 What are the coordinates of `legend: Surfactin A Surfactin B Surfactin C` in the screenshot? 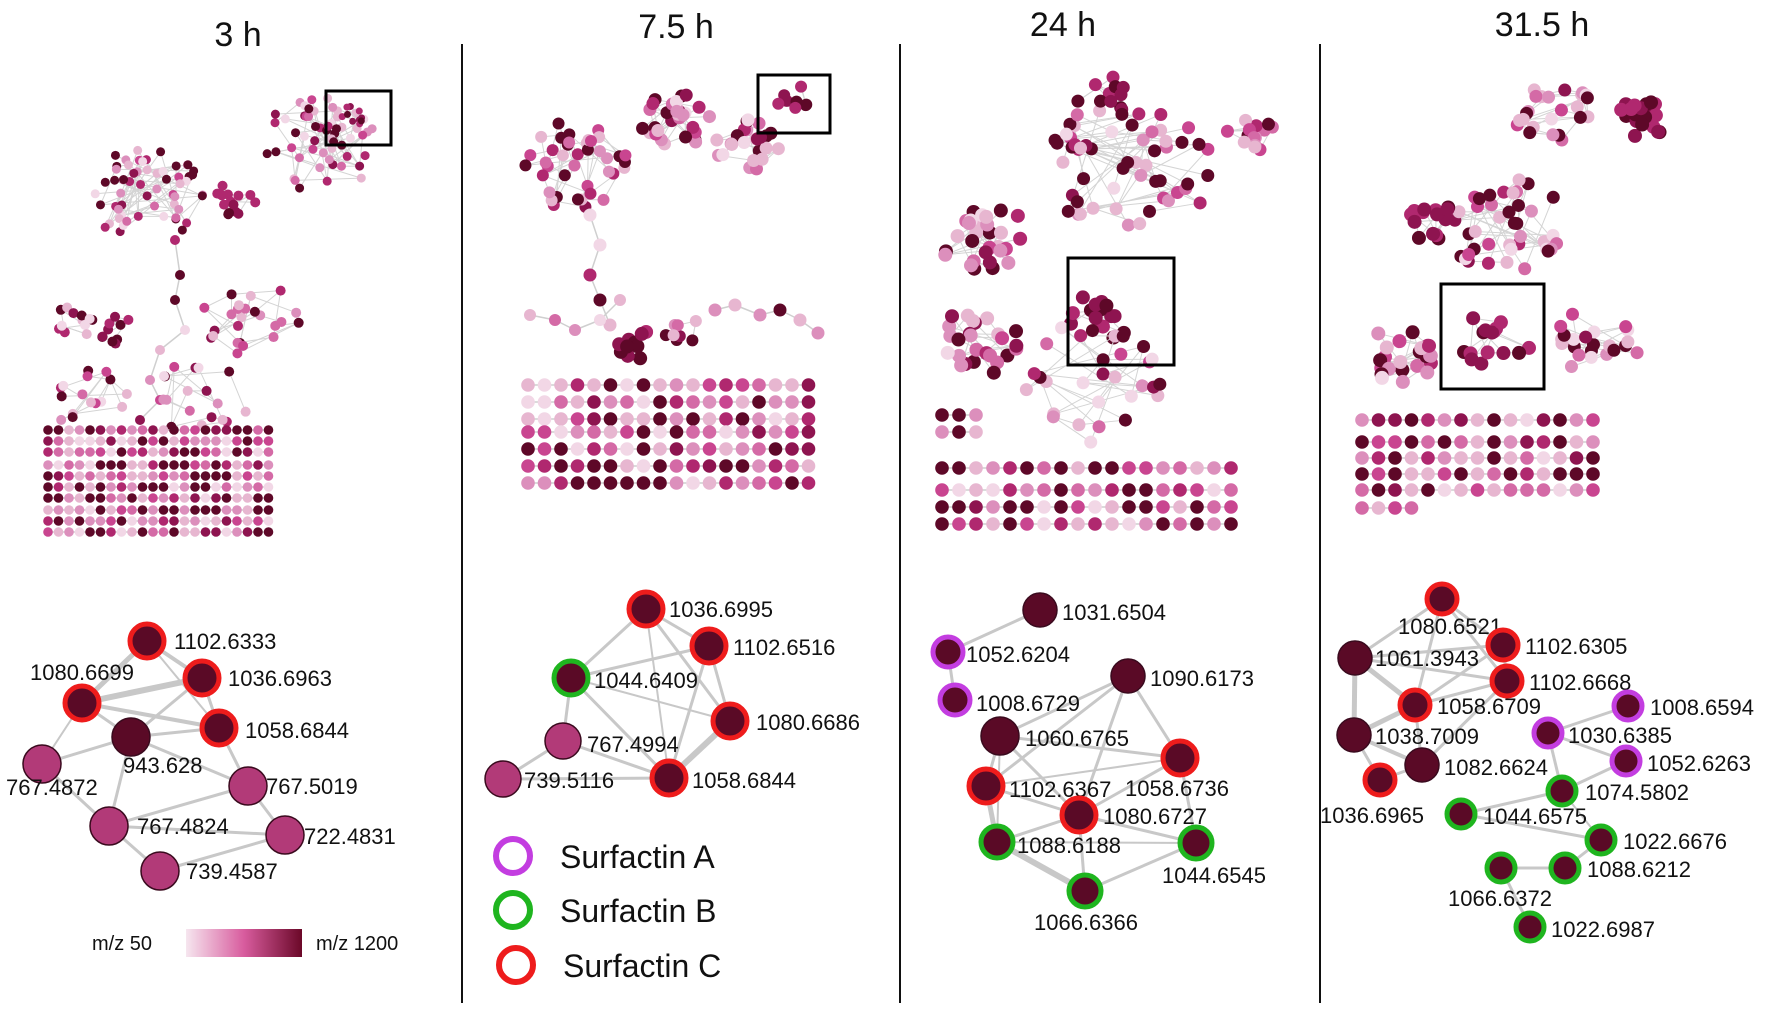 It's located at (607, 910).